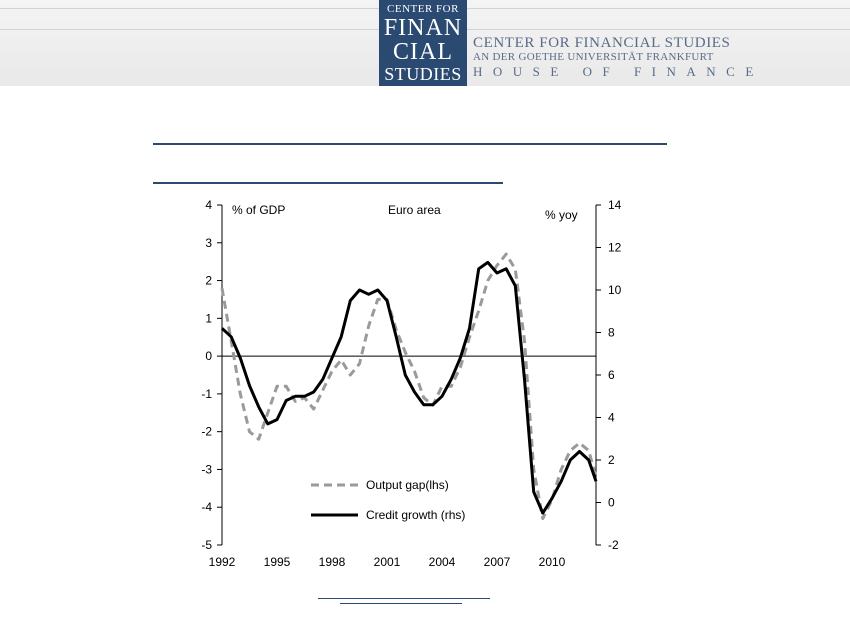  I want to click on left-tick-label: -3, so click(206, 469).